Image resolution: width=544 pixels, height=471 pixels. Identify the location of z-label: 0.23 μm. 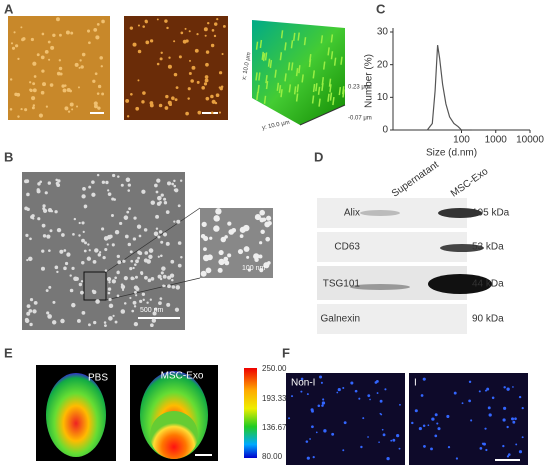
(359, 88).